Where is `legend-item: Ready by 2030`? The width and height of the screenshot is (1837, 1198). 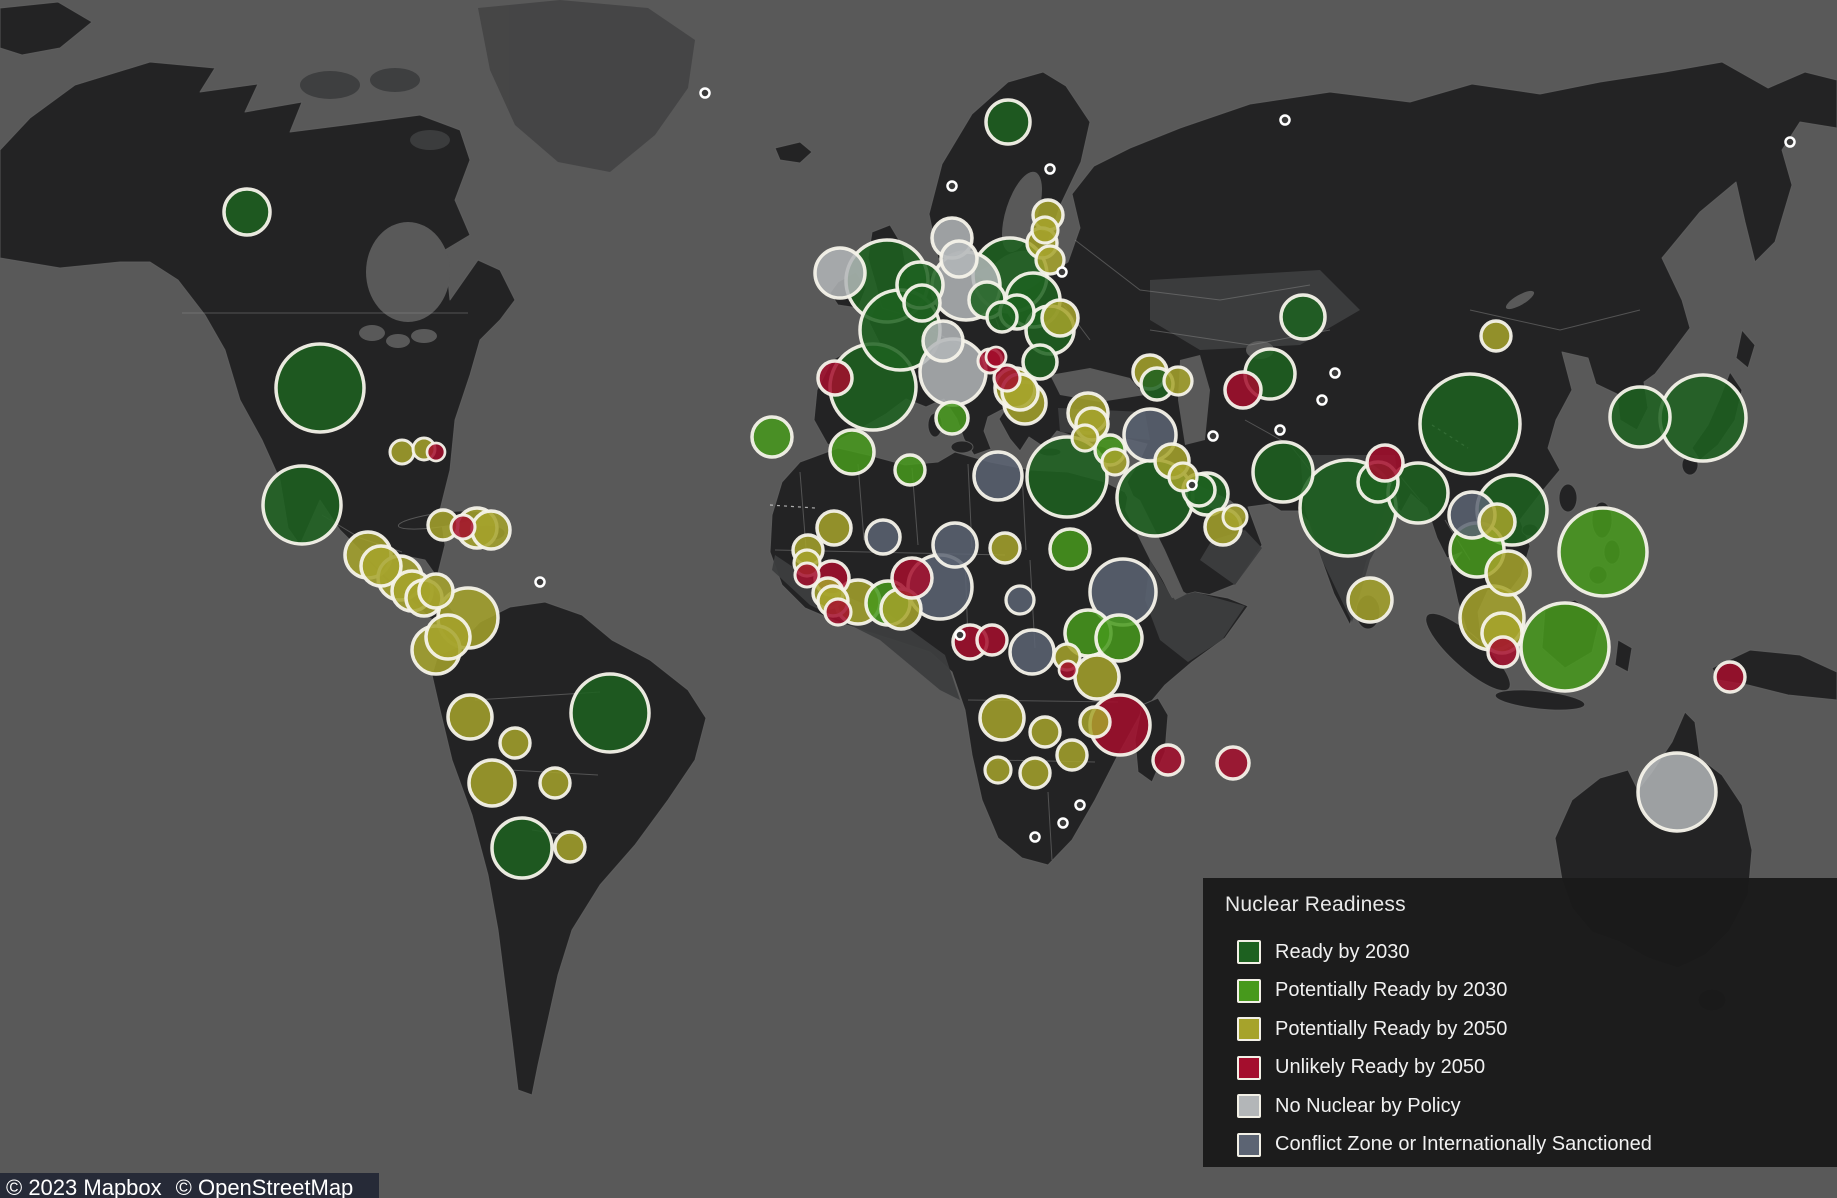
legend-item: Ready by 2030 is located at coordinates (1526, 952).